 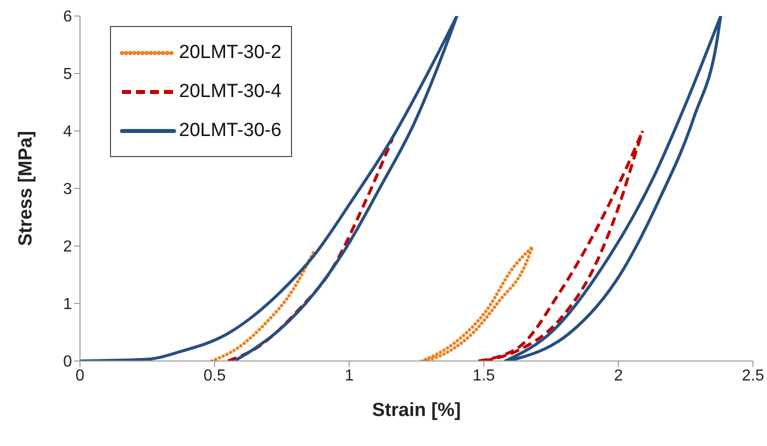 What do you see at coordinates (230, 131) in the screenshot?
I see `legend-label: 20LMT-30-6` at bounding box center [230, 131].